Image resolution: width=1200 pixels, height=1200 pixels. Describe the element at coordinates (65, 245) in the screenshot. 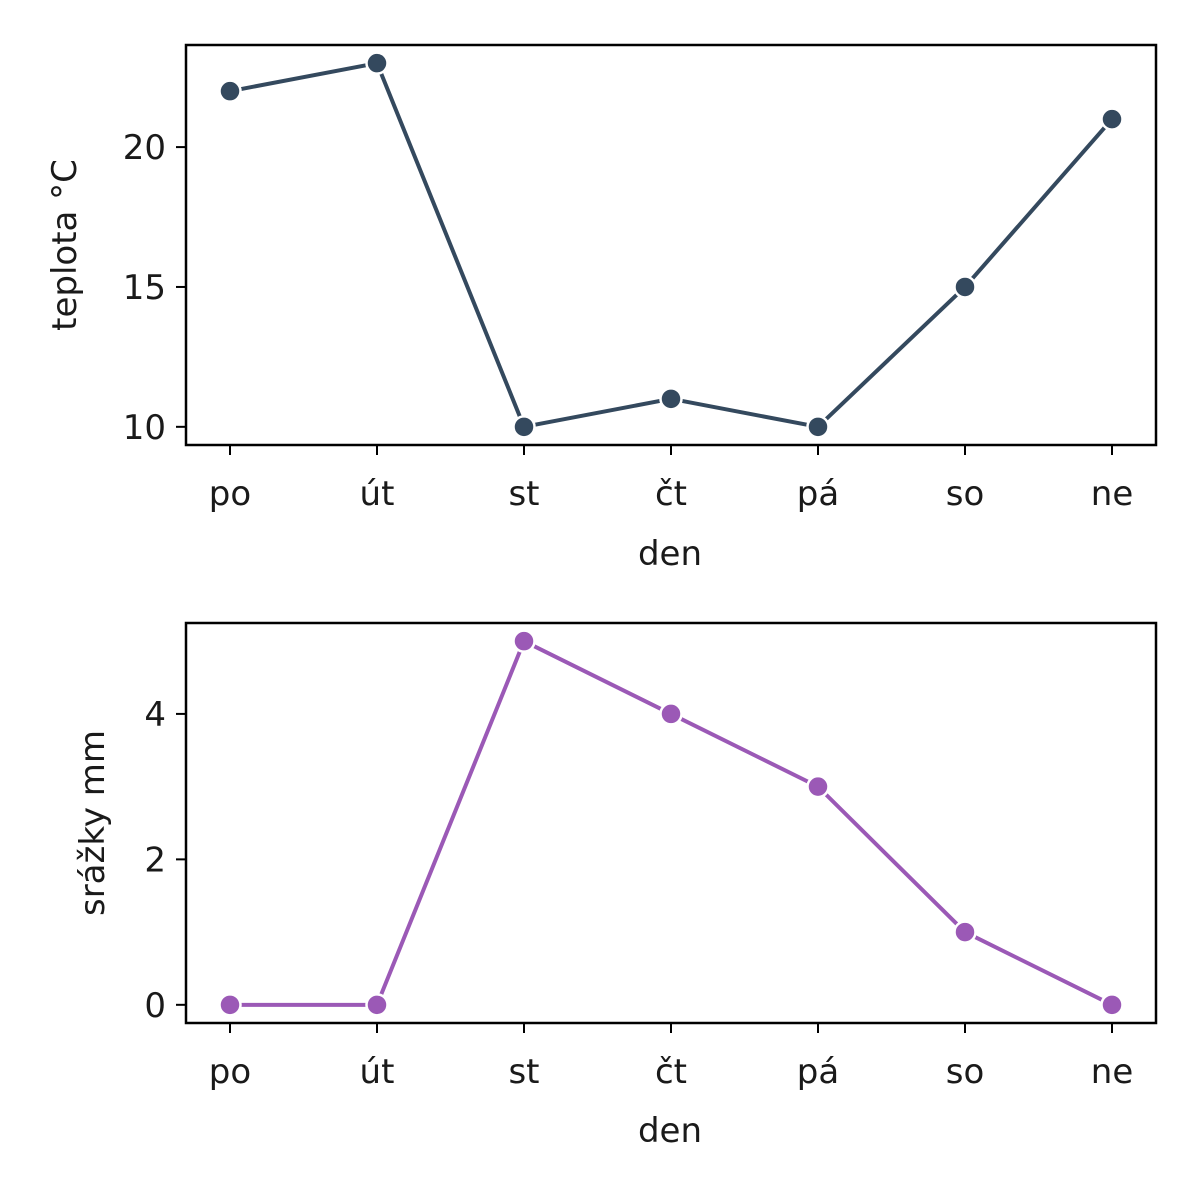

I see `temperature-y-axis-label: teplota °C` at that location.